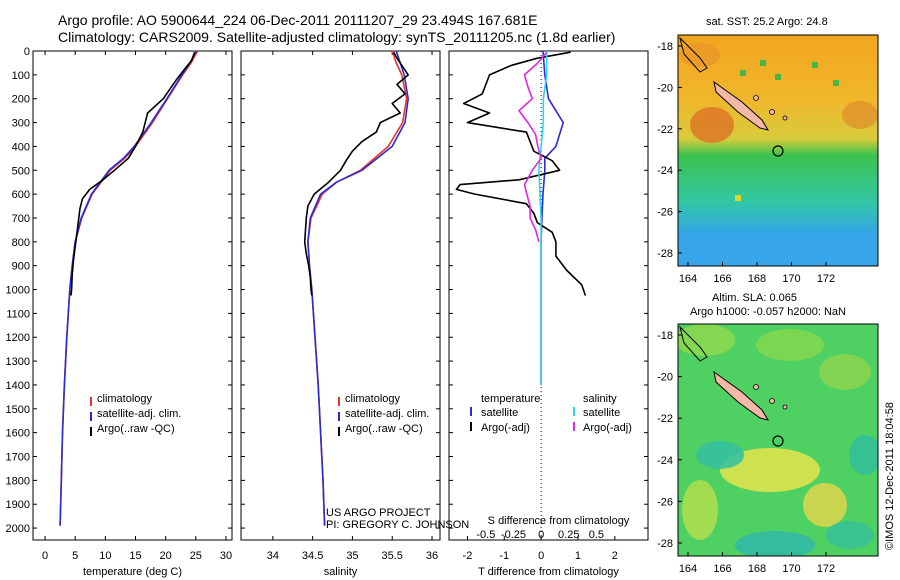 This screenshot has width=900, height=580. I want to click on top-tick-label: 0, so click(541, 535).